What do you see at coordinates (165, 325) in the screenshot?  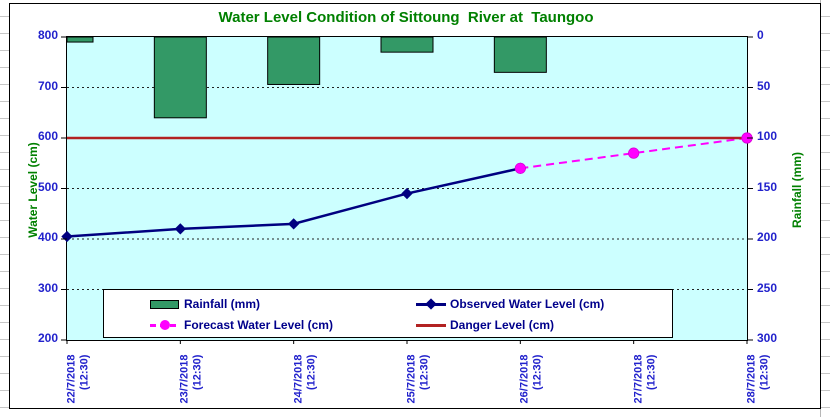 I see `forecast-swatch-icon` at bounding box center [165, 325].